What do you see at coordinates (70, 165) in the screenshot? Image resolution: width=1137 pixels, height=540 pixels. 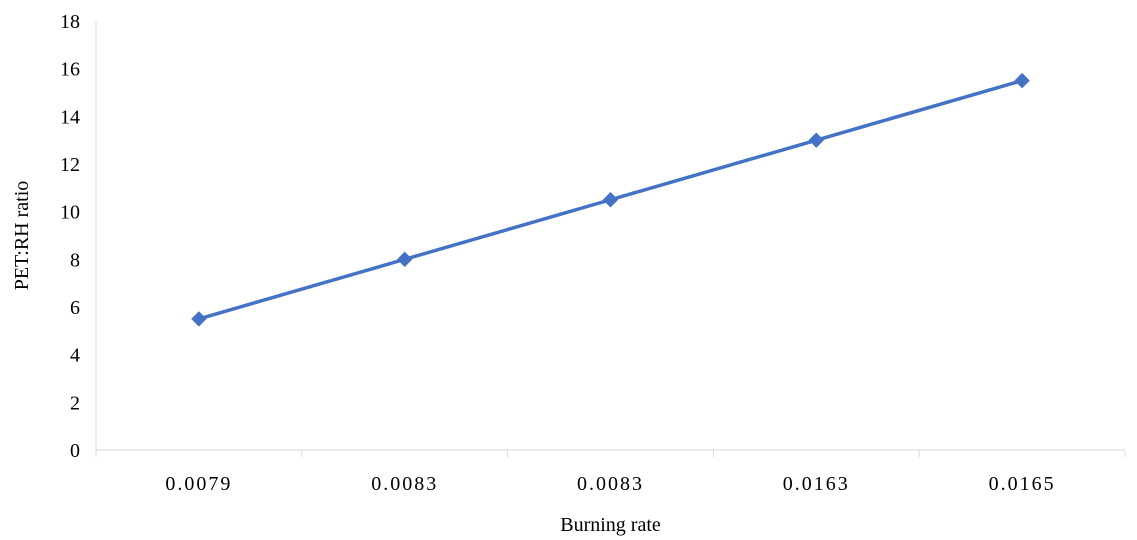 I see `y-tick-label: 12` at bounding box center [70, 165].